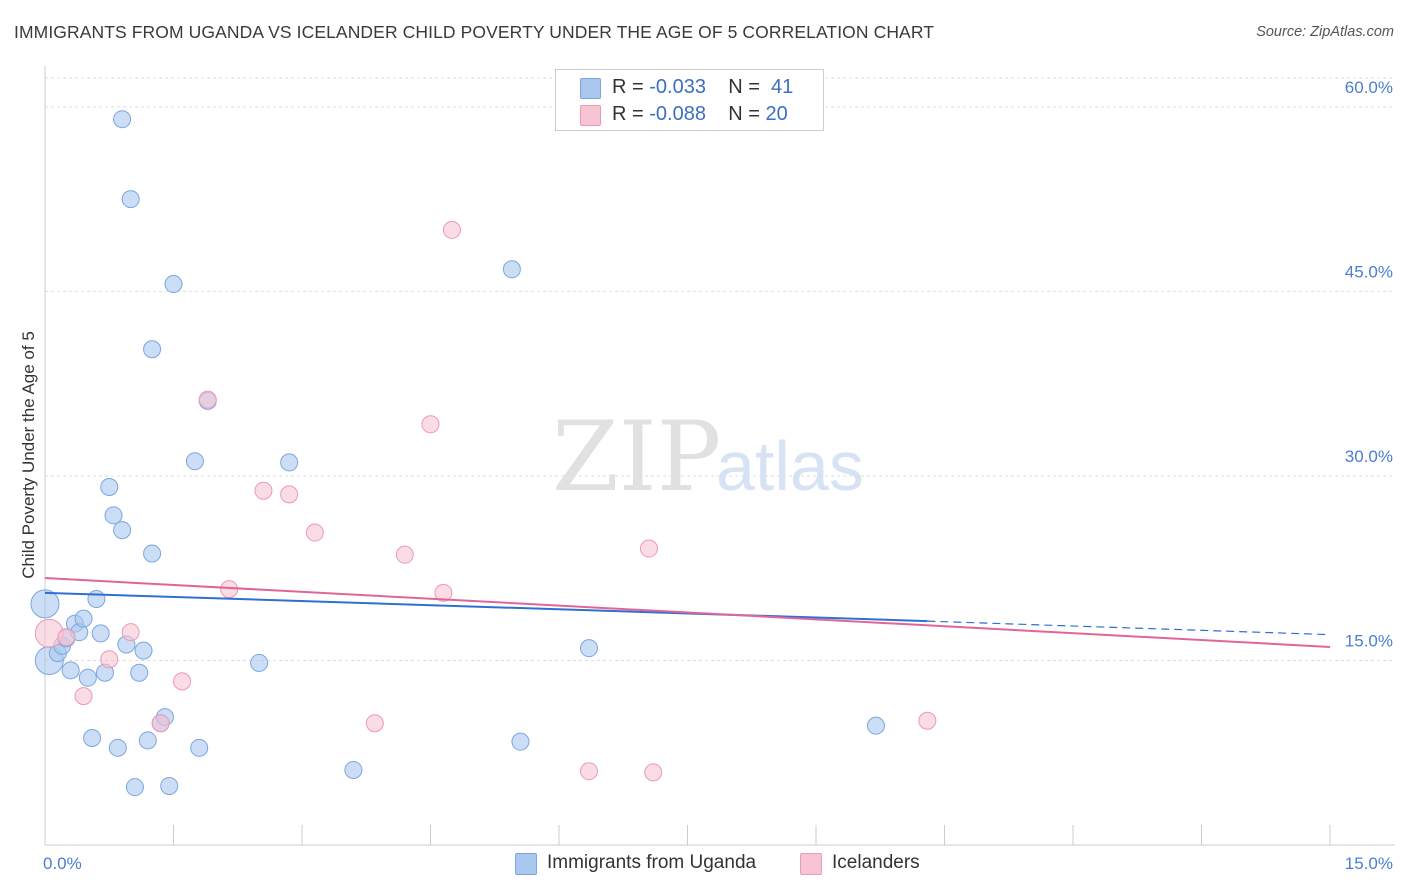  What do you see at coordinates (28, 455) in the screenshot?
I see `y-axis-label: Child Poverty Under the Age of 5` at bounding box center [28, 455].